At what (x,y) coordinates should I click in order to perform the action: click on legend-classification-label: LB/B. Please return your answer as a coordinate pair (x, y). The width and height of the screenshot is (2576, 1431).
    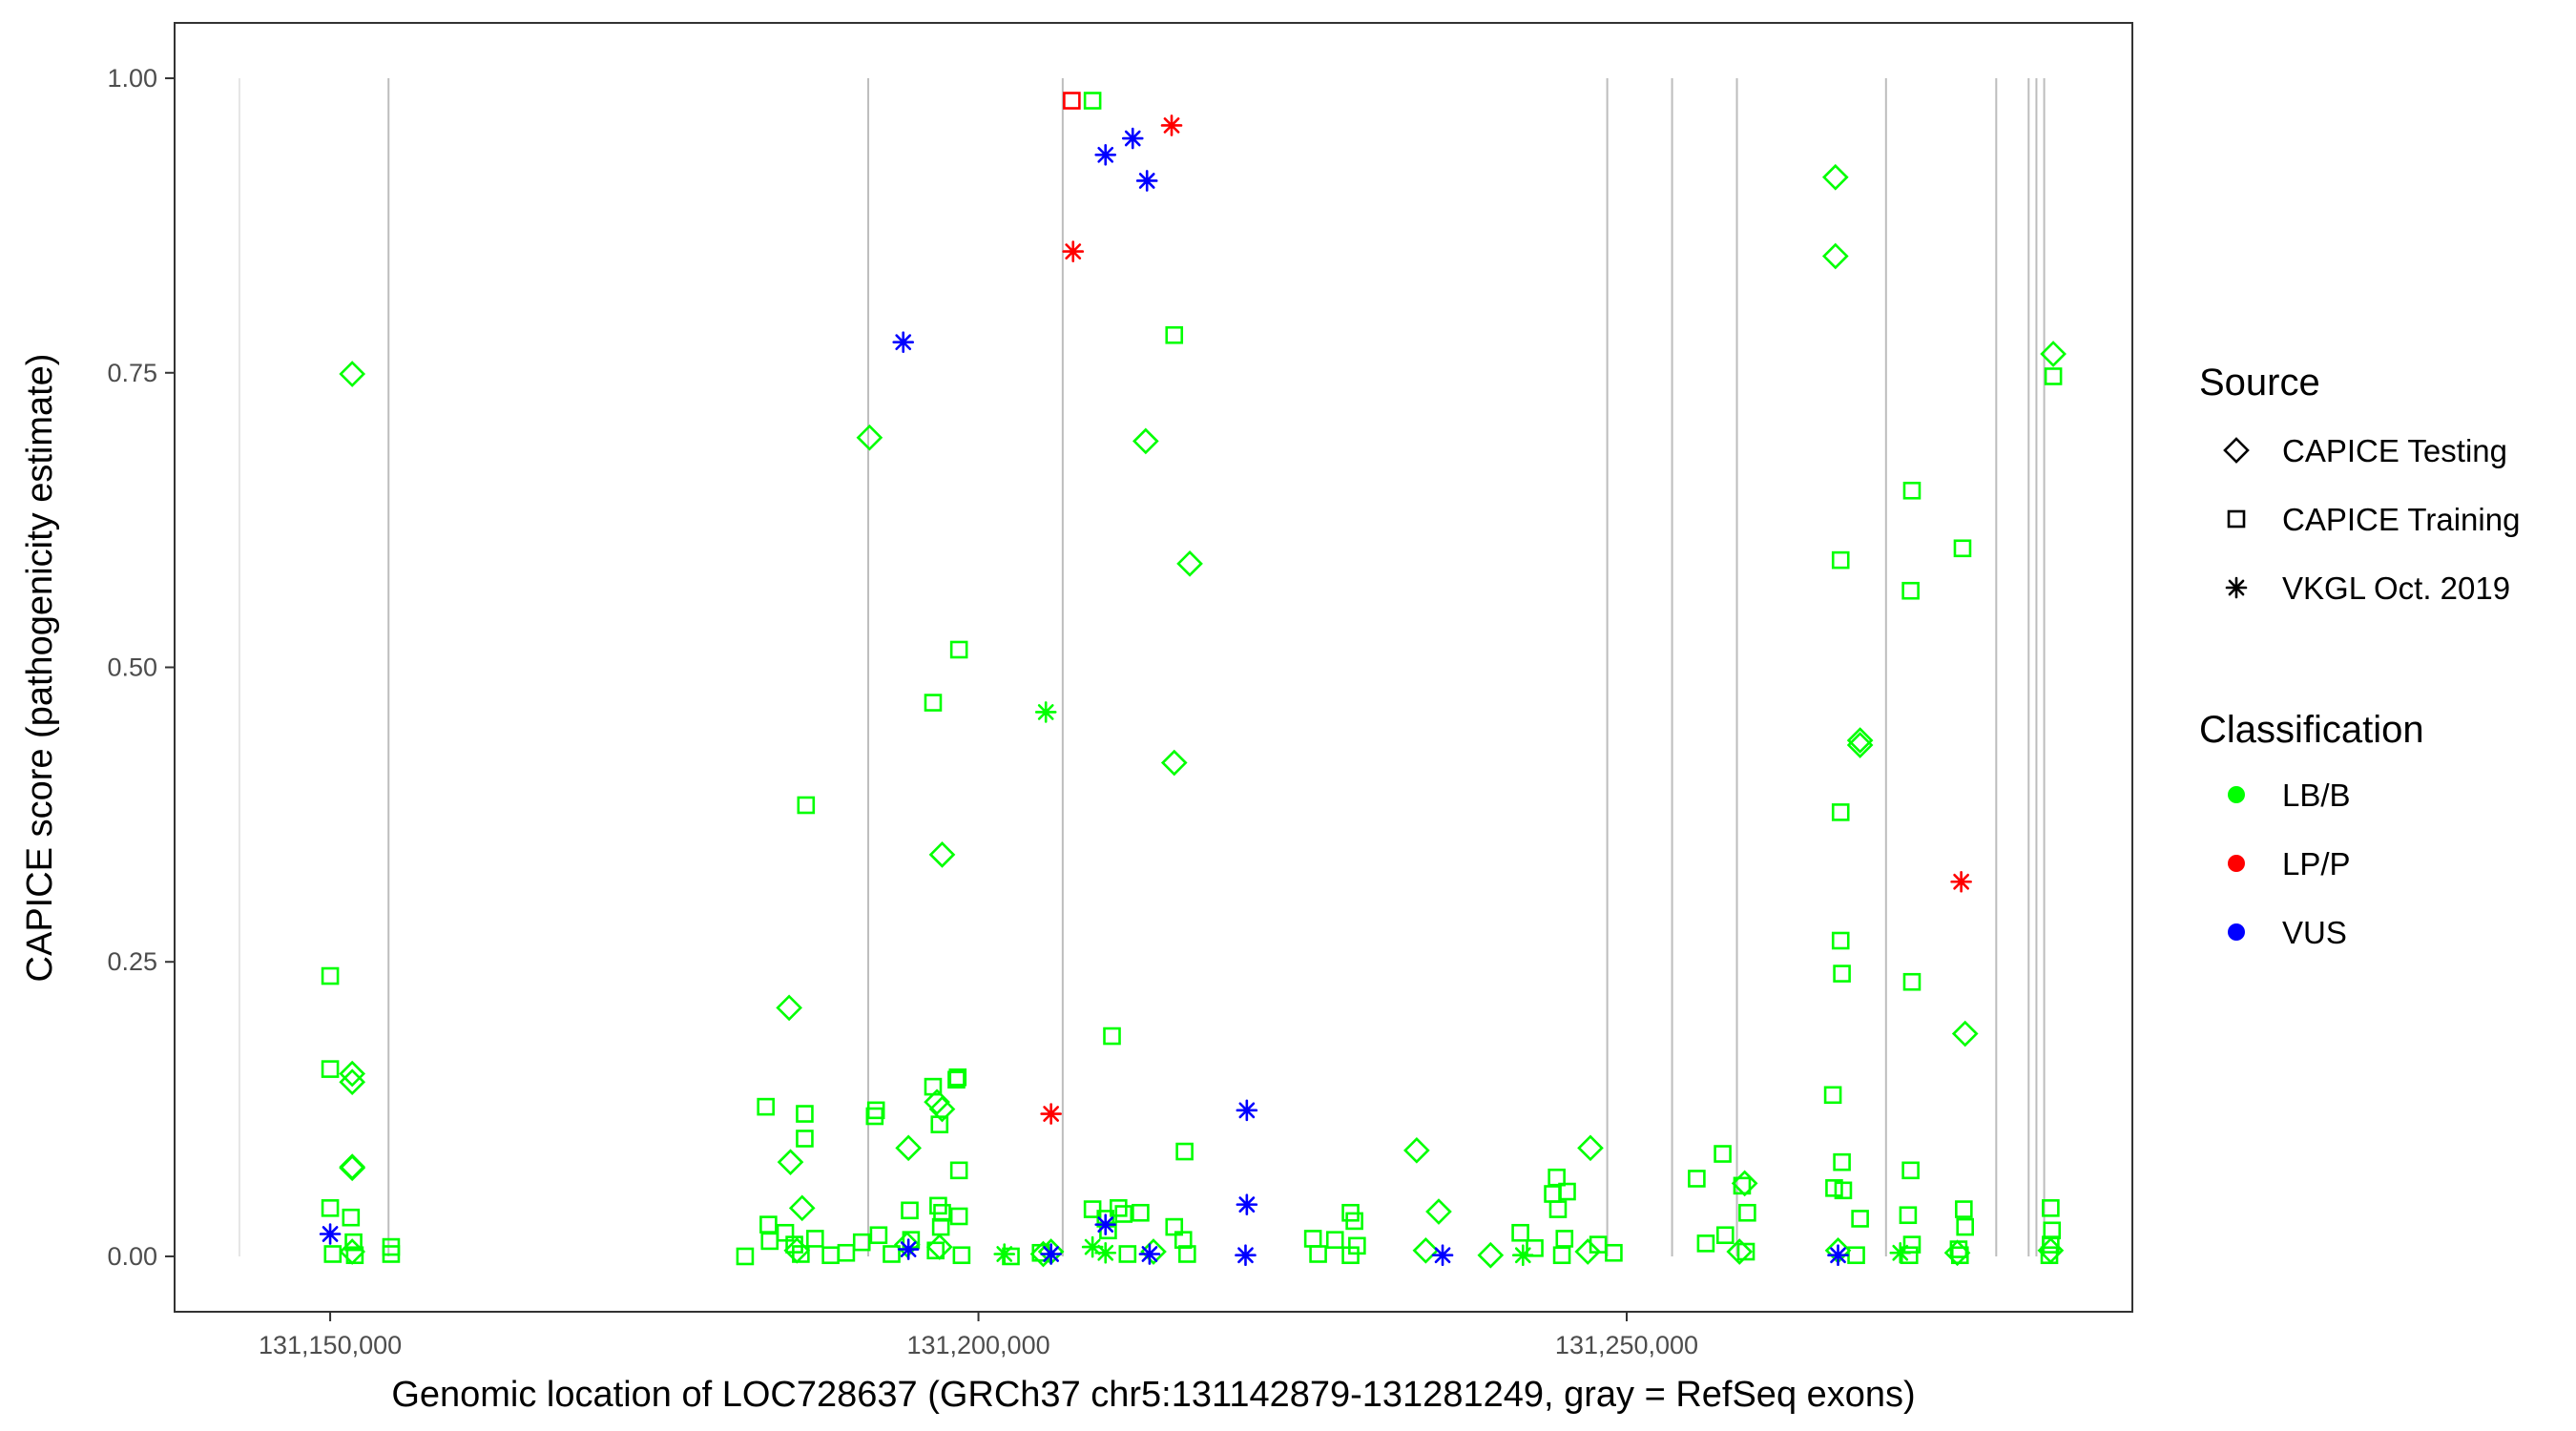
    Looking at the image, I should click on (2316, 795).